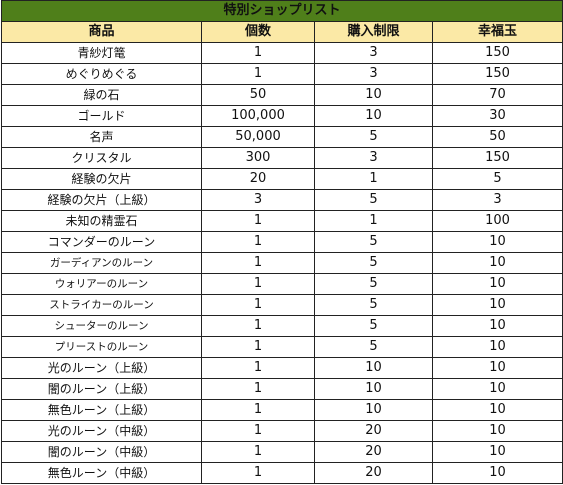 The width and height of the screenshot is (563, 485). I want to click on table-row: 闇のルーン（中級） 1 20 10, so click(282, 452).